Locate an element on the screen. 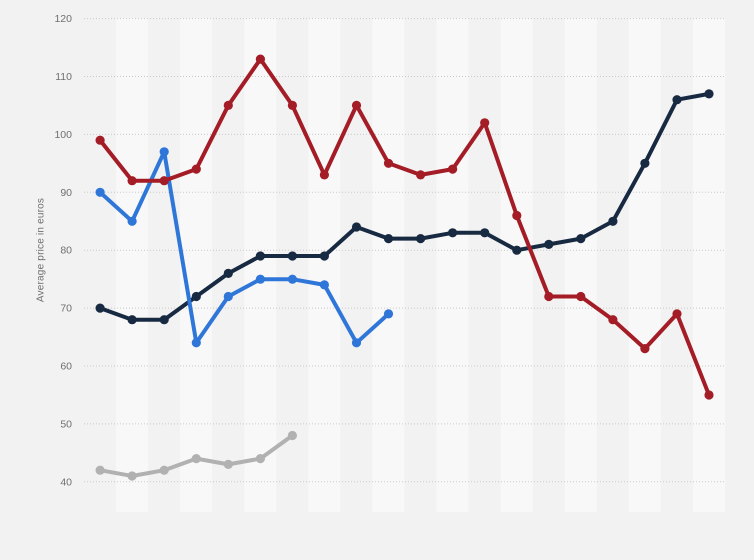  series-light-blue-line is located at coordinates (244, 247).